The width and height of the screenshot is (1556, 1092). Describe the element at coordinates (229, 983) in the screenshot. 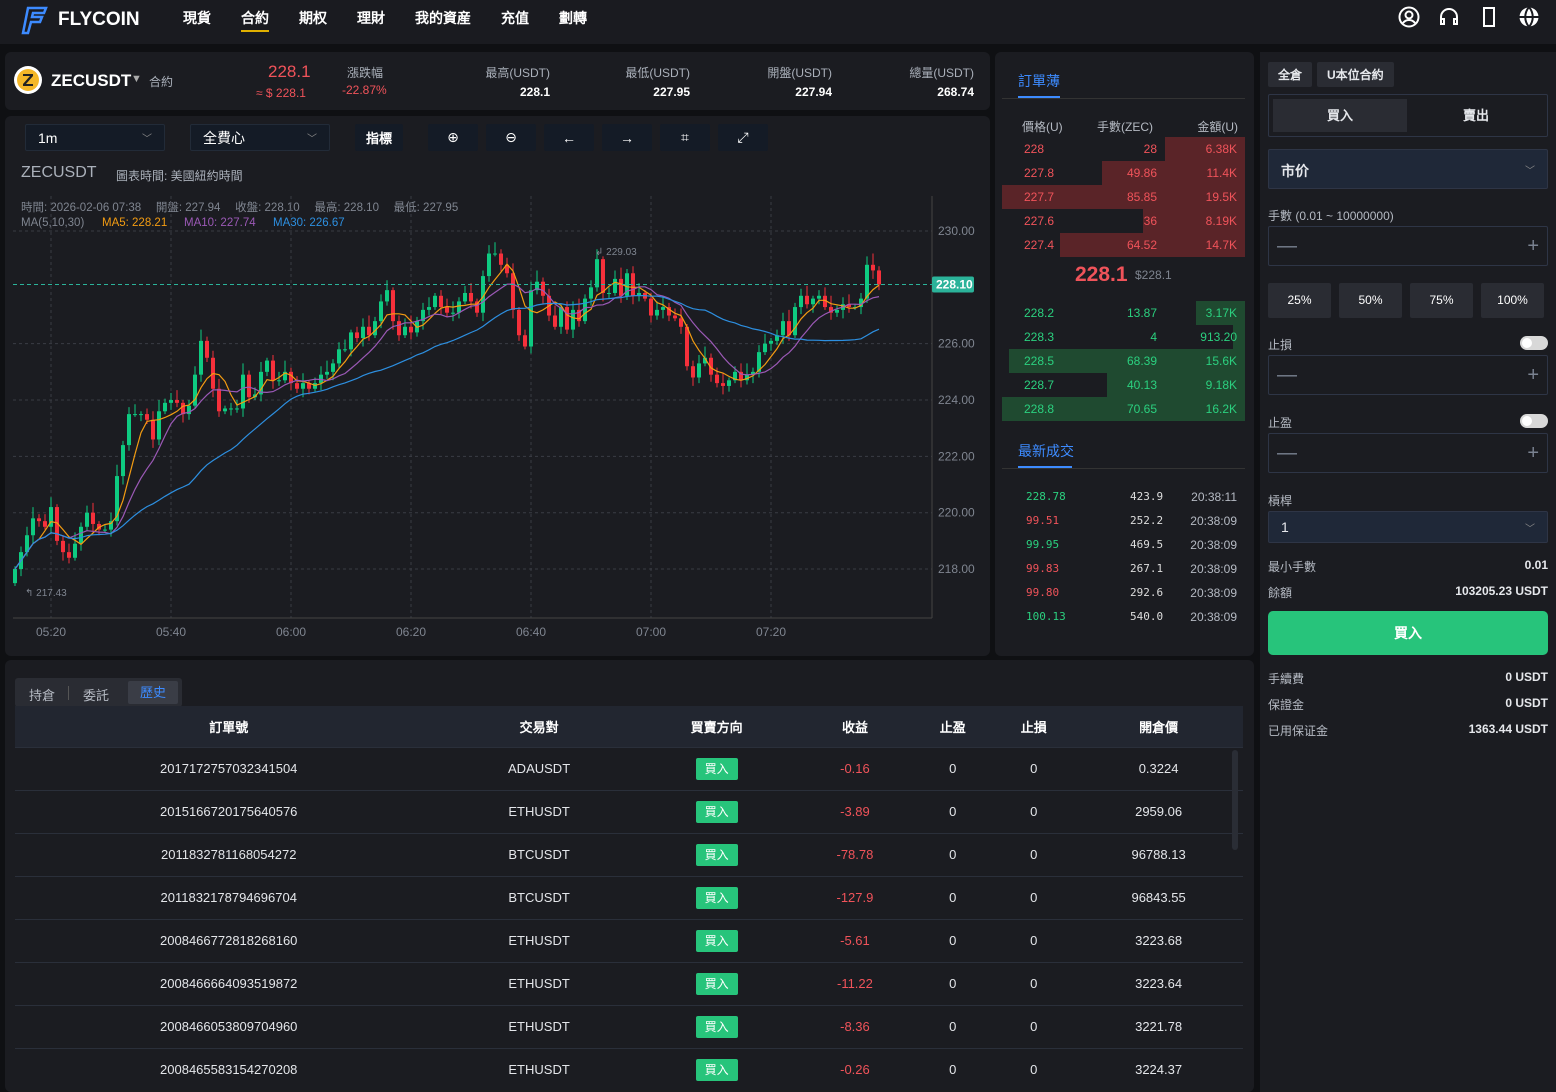

I see `cell: 2008466664093519872` at that location.